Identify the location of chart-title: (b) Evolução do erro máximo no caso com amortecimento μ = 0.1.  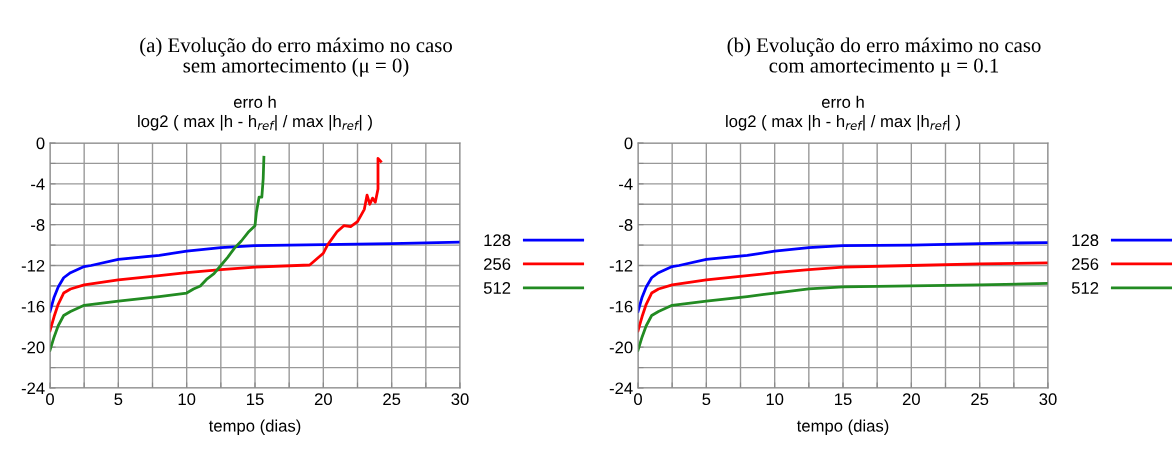
(884, 57).